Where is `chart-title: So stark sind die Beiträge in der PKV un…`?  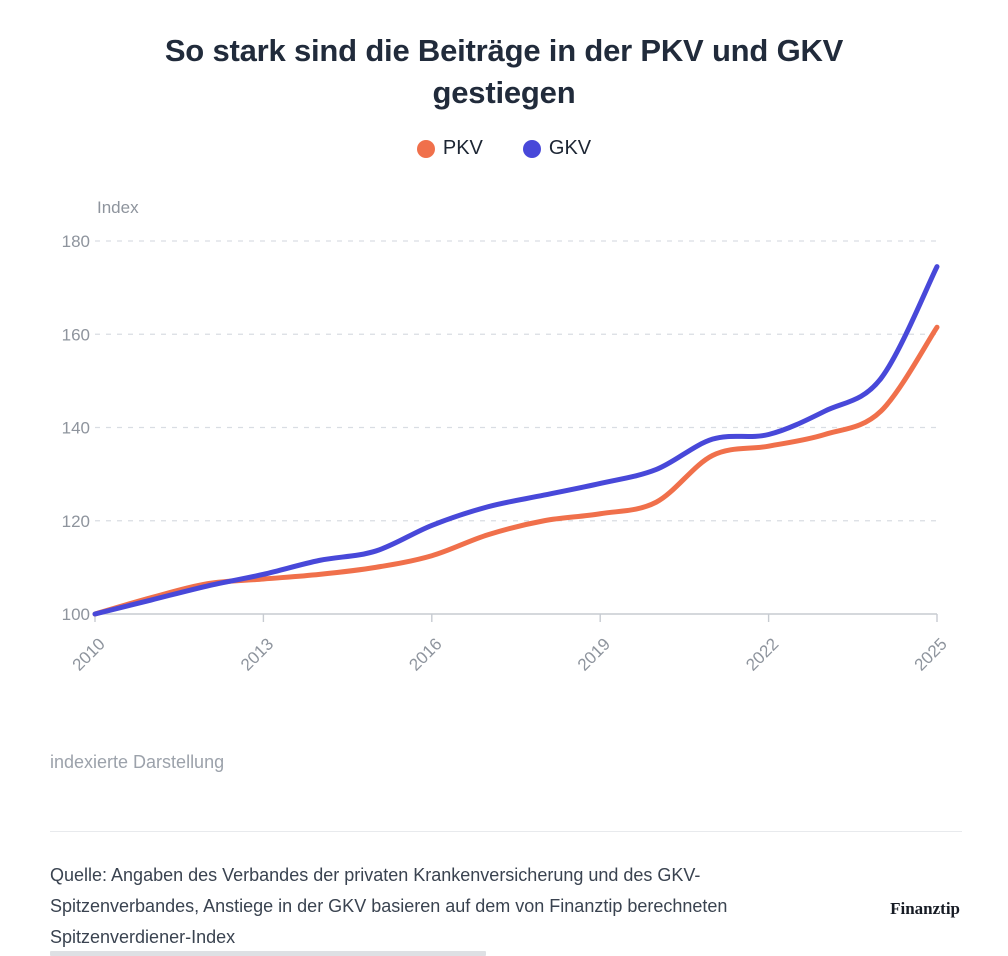 chart-title: So stark sind die Beiträge in der PKV un… is located at coordinates (504, 72).